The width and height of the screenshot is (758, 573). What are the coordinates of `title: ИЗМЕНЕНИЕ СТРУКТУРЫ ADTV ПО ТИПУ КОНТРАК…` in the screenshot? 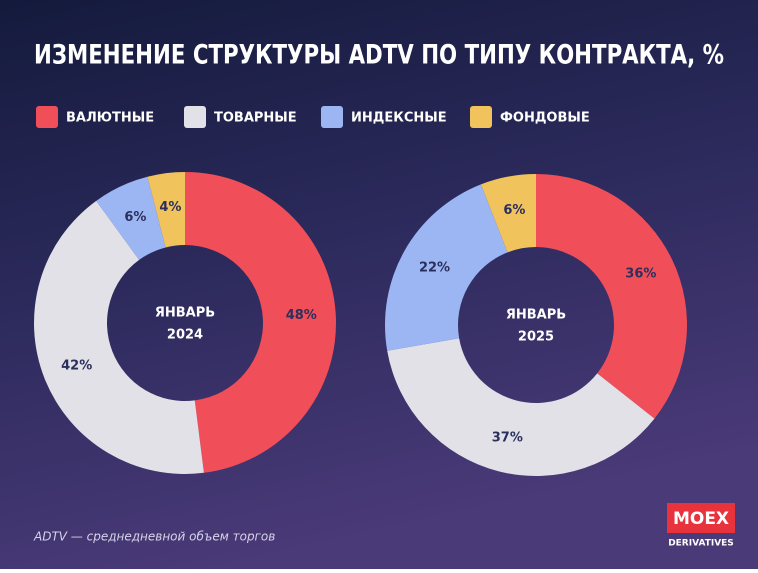 It's located at (379, 55).